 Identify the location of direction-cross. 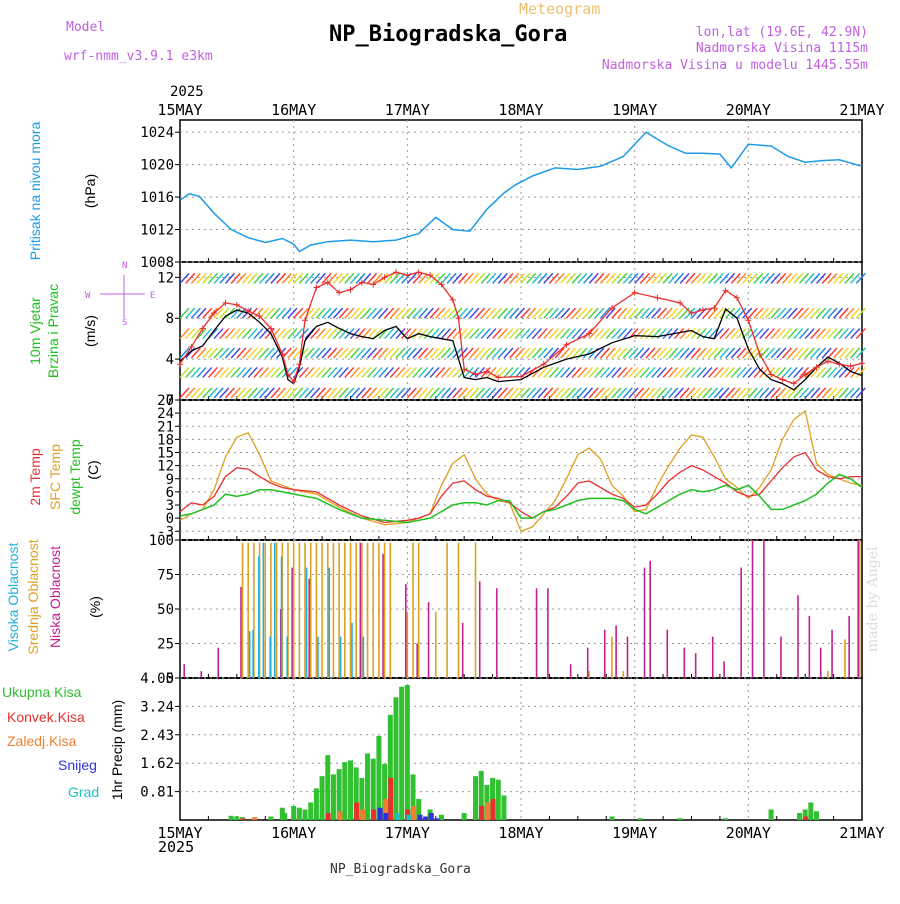
(122, 296).